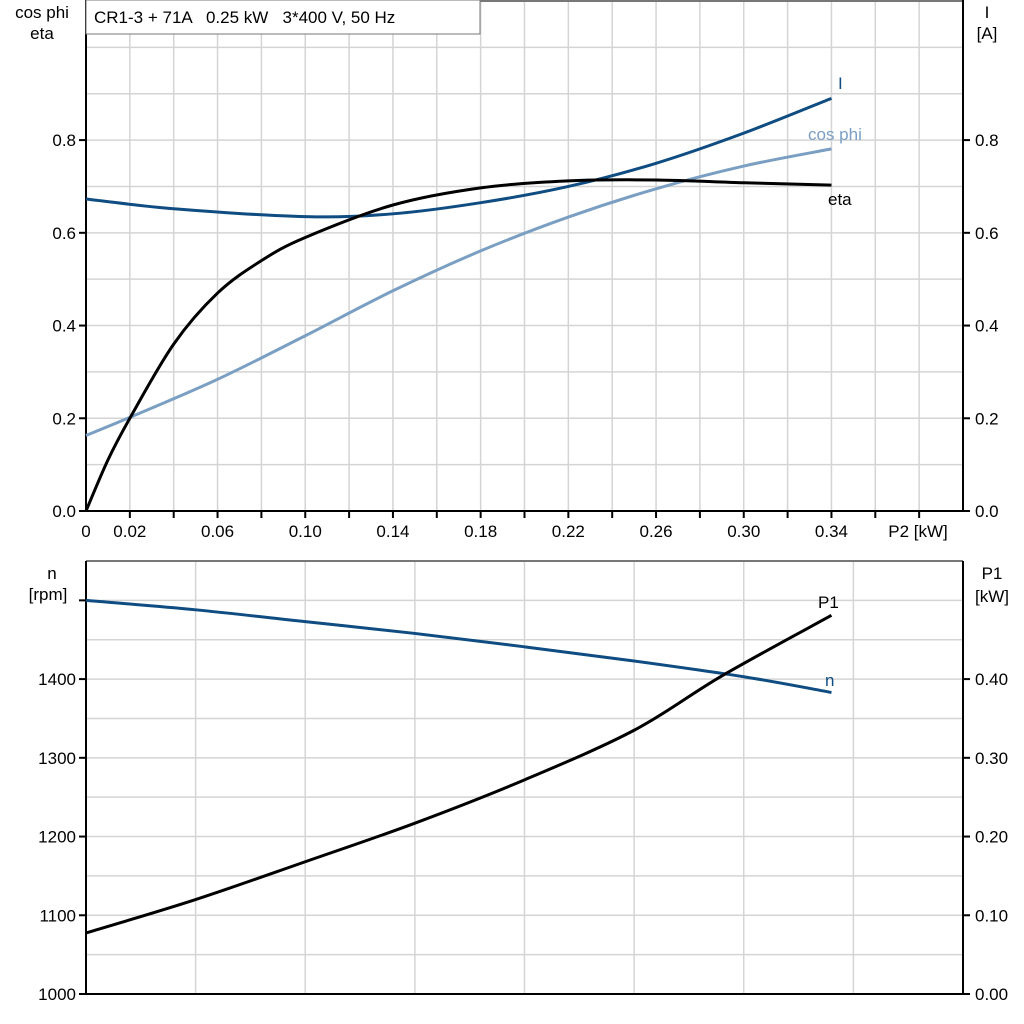 This screenshot has width=1024, height=1024. Describe the element at coordinates (840, 199) in the screenshot. I see `series-label-eta: eta` at that location.